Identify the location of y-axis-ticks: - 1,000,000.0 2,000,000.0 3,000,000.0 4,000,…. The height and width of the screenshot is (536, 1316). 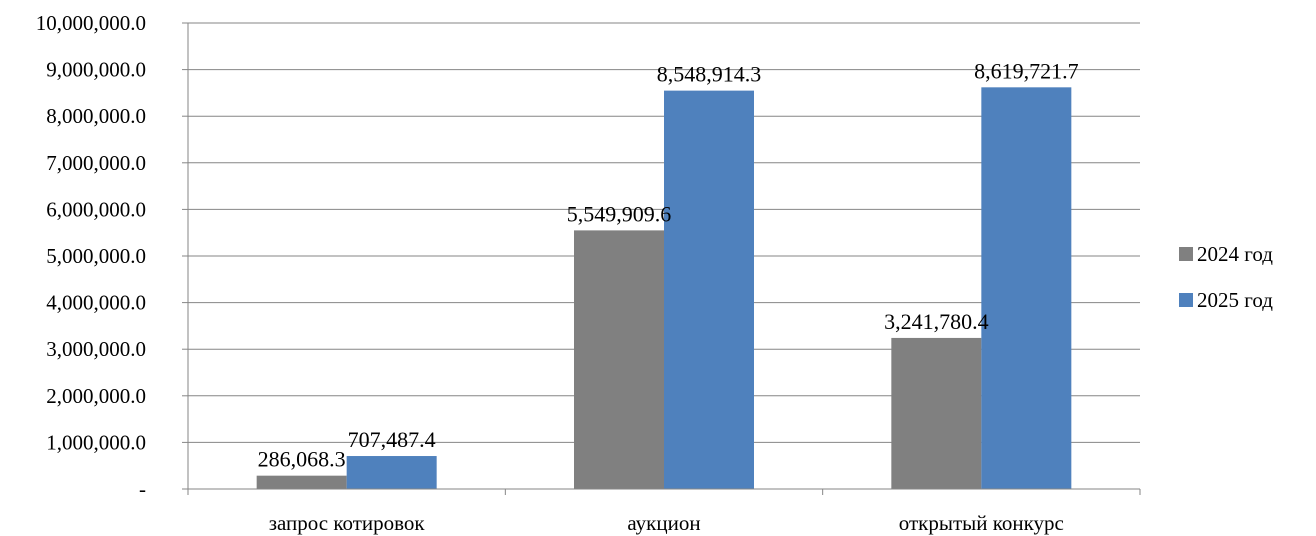
(112, 256).